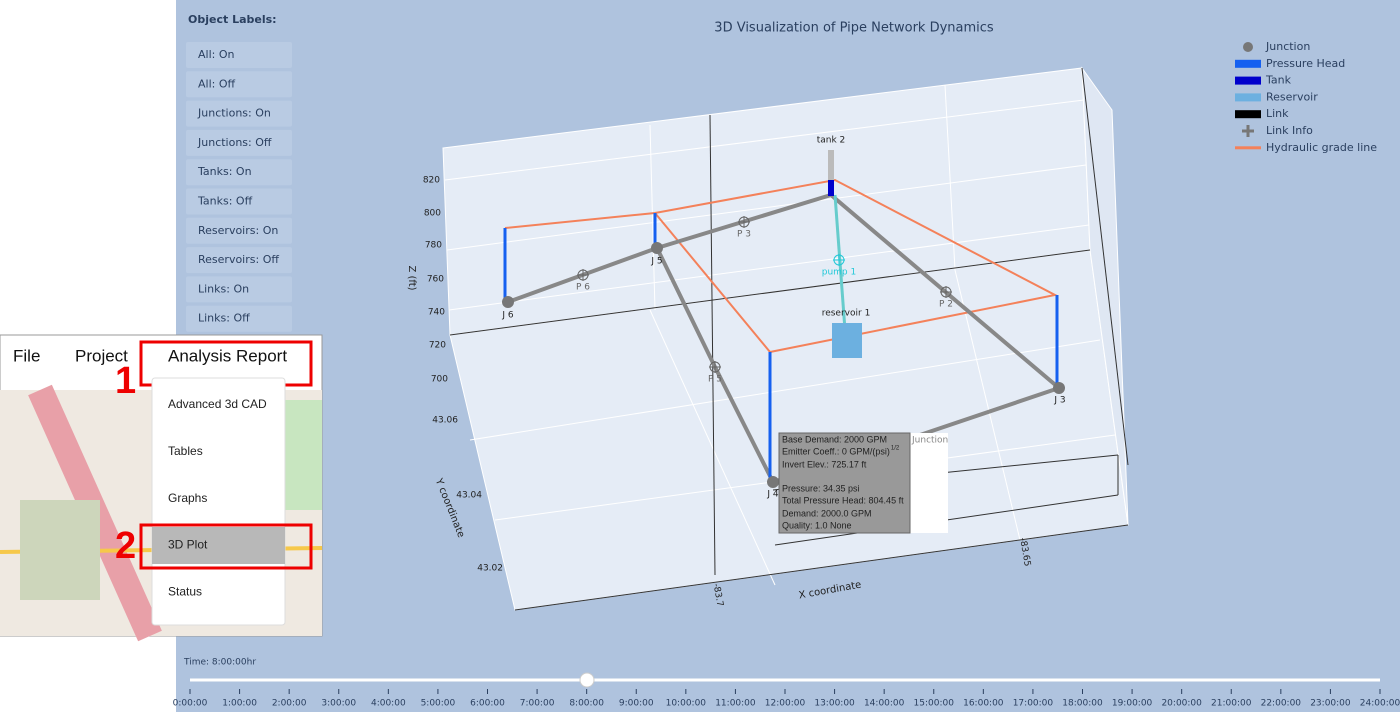 Image resolution: width=1400 pixels, height=716 pixels. Describe the element at coordinates (218, 545) in the screenshot. I see `item-highlight` at that location.